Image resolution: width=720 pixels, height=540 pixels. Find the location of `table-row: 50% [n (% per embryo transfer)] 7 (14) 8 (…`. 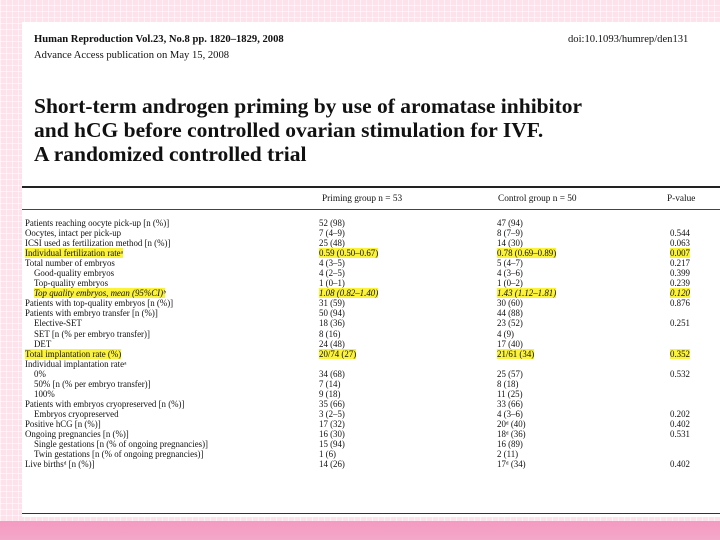

table-row: 50% [n (% per embryo transfer)] 7 (14) 8 (… is located at coordinates (371, 384).